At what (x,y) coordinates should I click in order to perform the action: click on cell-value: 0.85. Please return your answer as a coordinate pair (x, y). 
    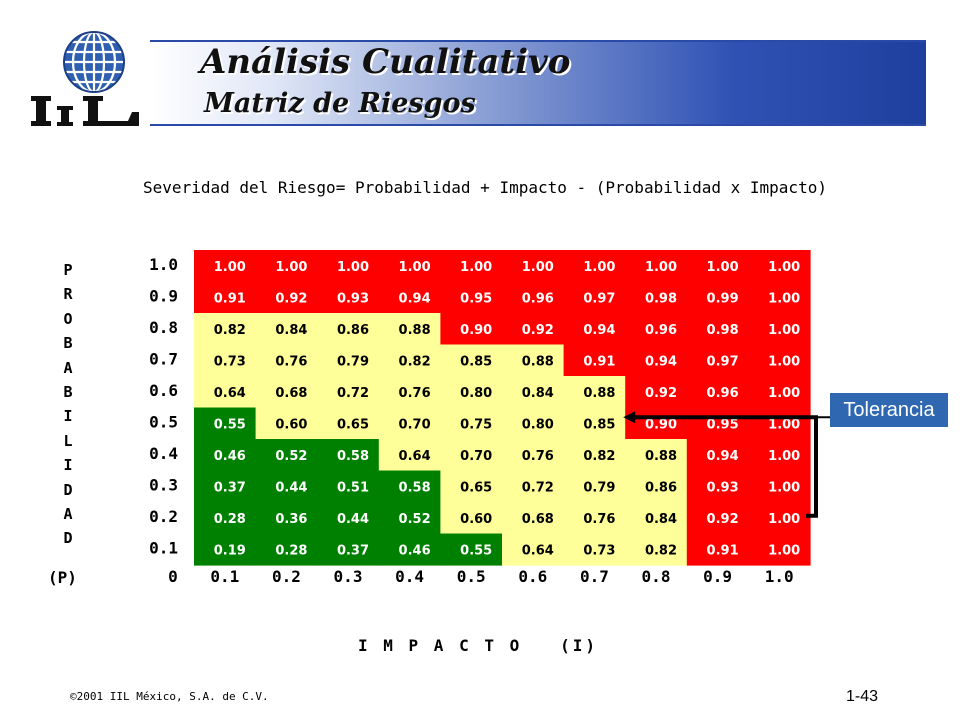
    Looking at the image, I should click on (599, 424).